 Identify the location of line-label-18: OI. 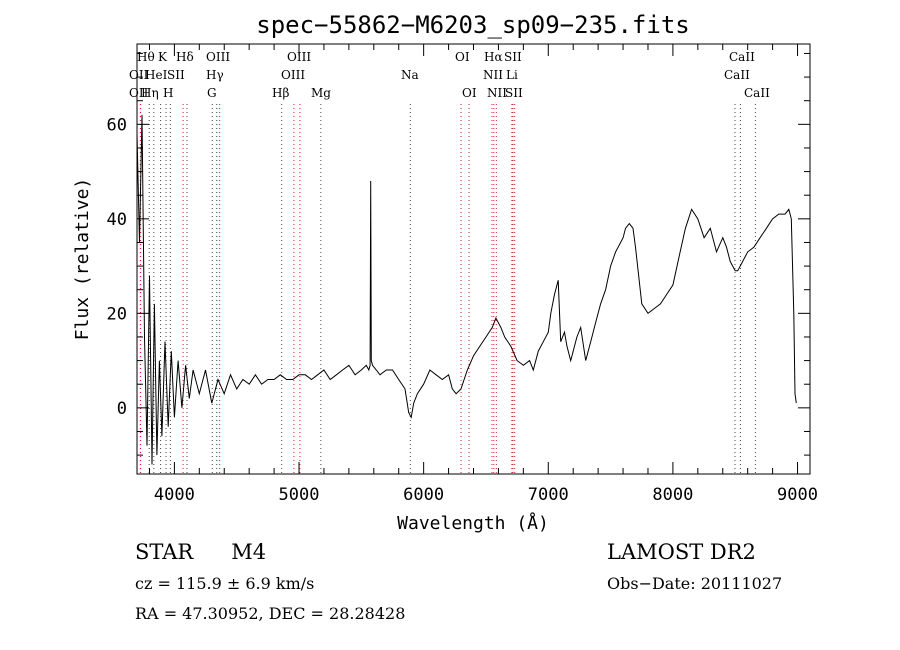
(469, 93).